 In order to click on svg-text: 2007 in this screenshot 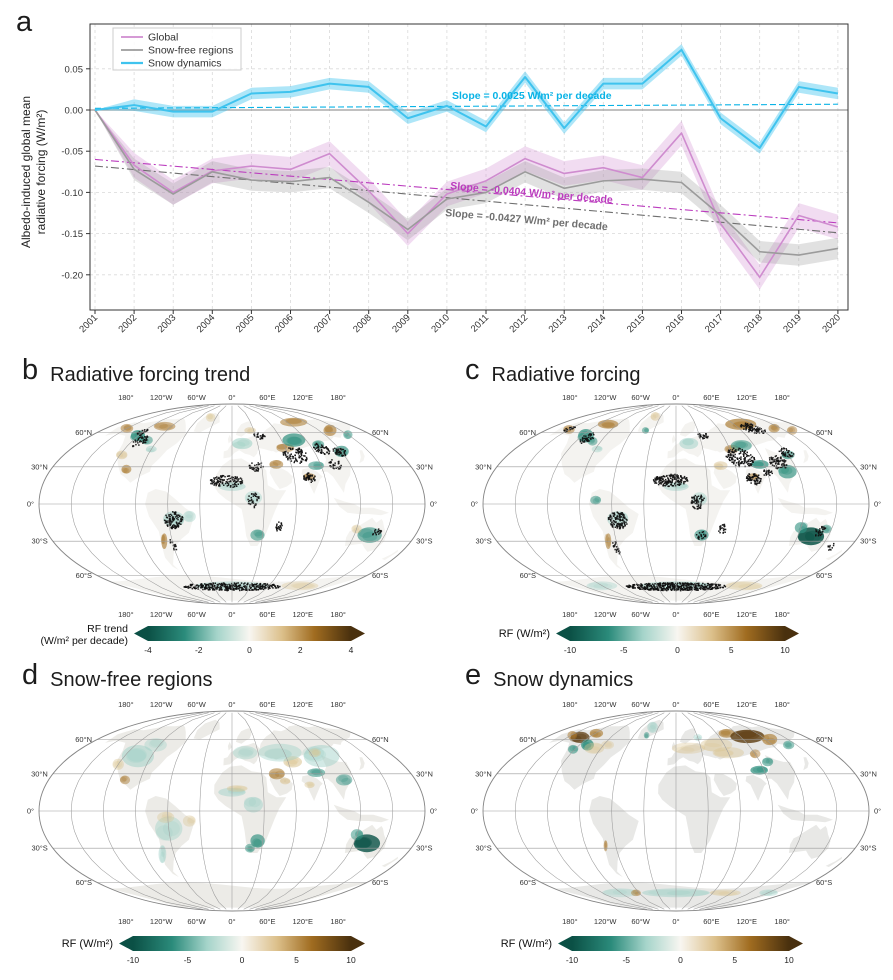, I will do `click(323, 323)`.